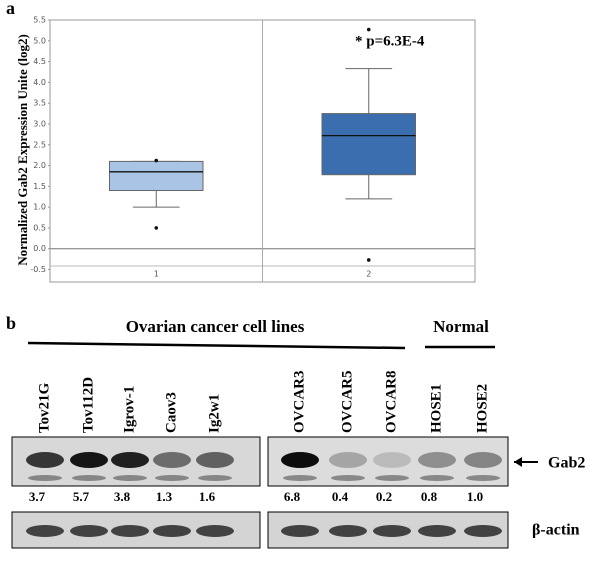  What do you see at coordinates (122, 496) in the screenshot?
I see `quantification: 3.8` at bounding box center [122, 496].